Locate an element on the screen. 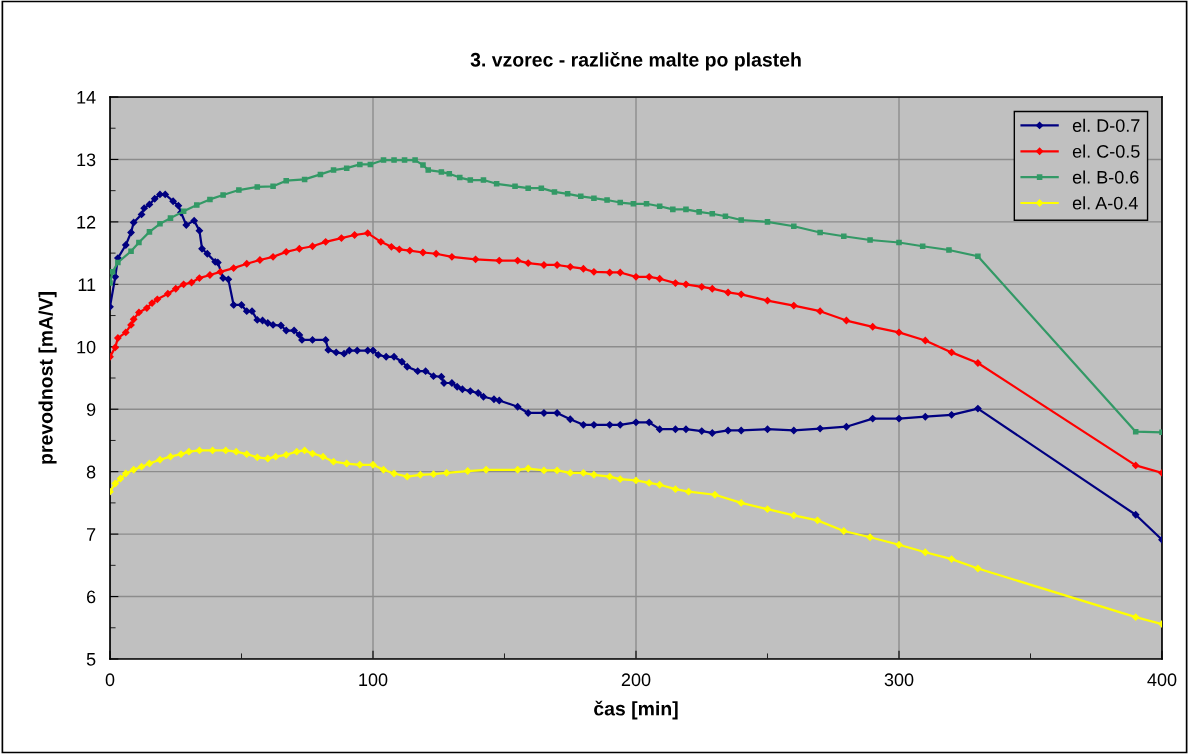 The height and width of the screenshot is (754, 1189). y-tick-label: 11 is located at coordinates (87, 284).